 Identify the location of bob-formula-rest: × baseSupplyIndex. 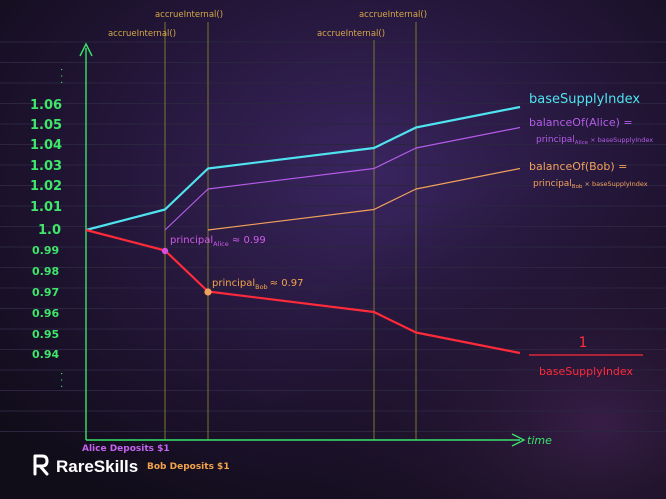
(614, 184).